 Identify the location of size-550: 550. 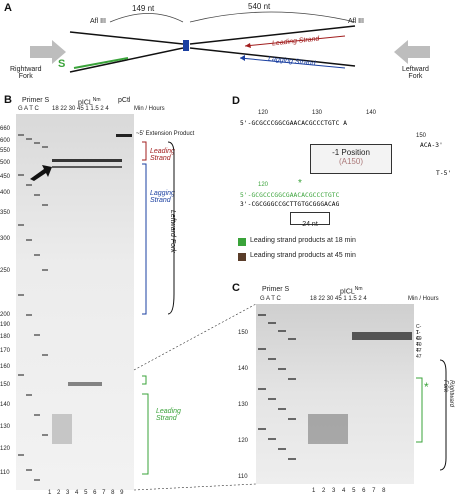
(5, 151).